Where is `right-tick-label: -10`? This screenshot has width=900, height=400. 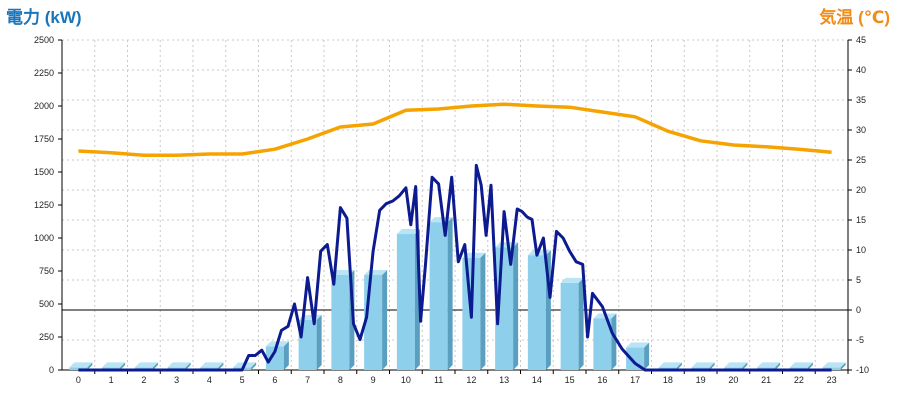 right-tick-label: -10 is located at coordinates (862, 370).